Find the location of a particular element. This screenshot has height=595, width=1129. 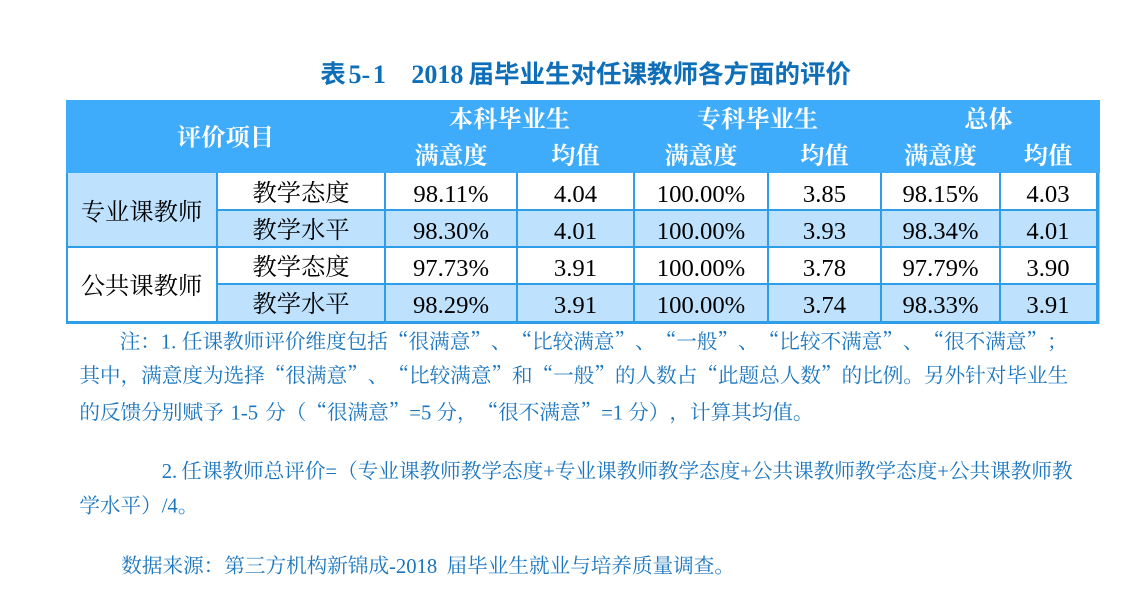

svg-text: 2. is located at coordinates (170, 472).